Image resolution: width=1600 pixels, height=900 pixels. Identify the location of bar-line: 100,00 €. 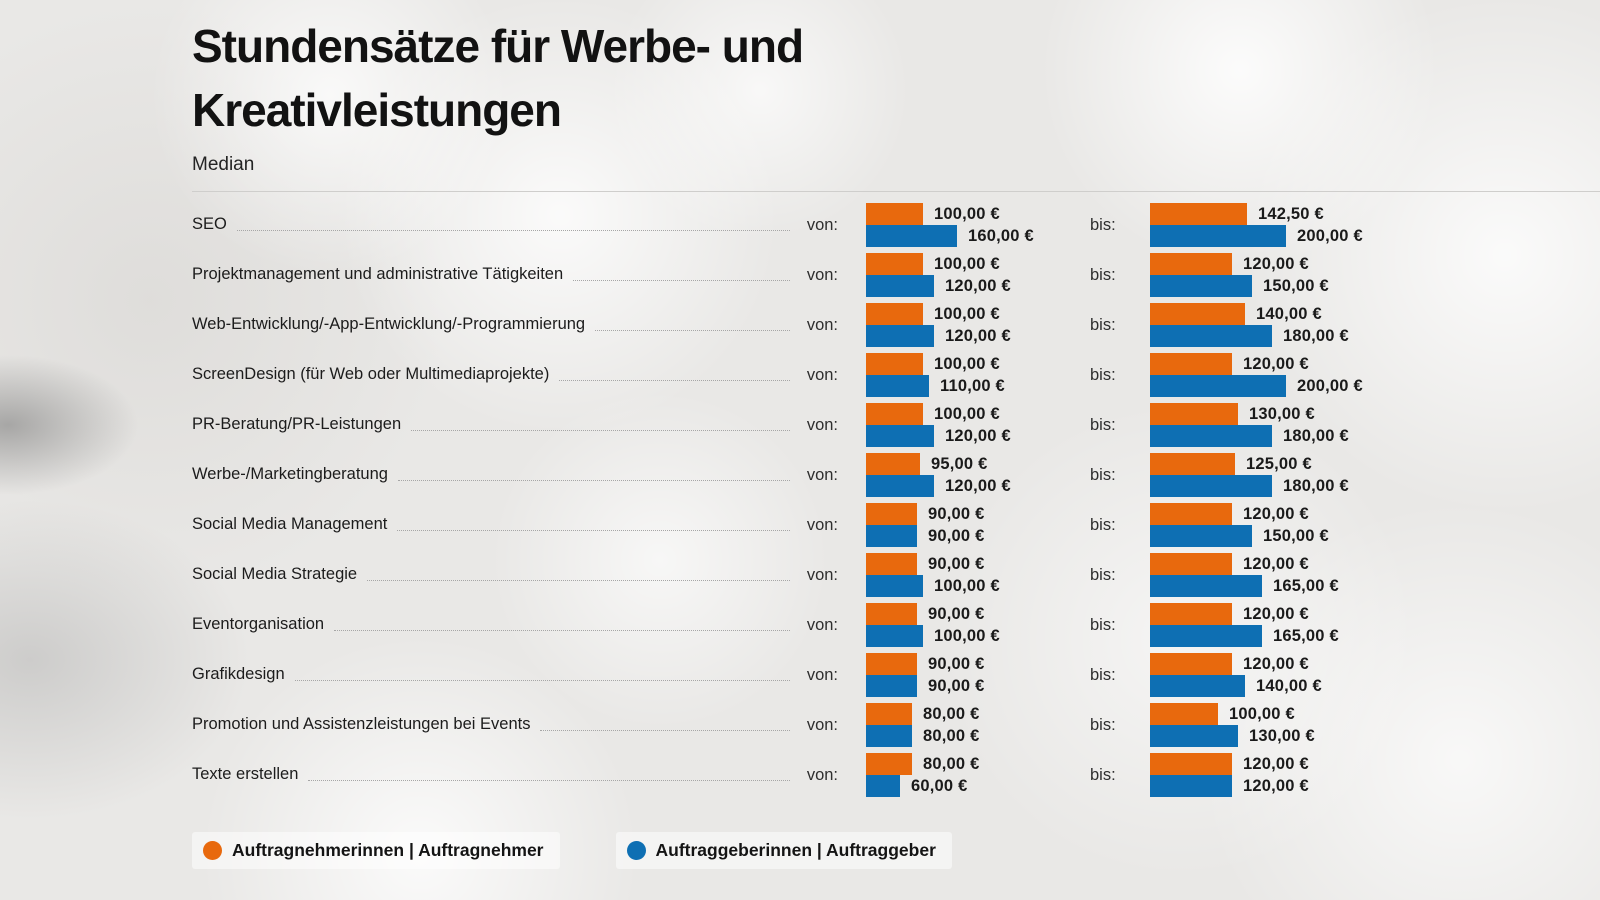
(978, 636).